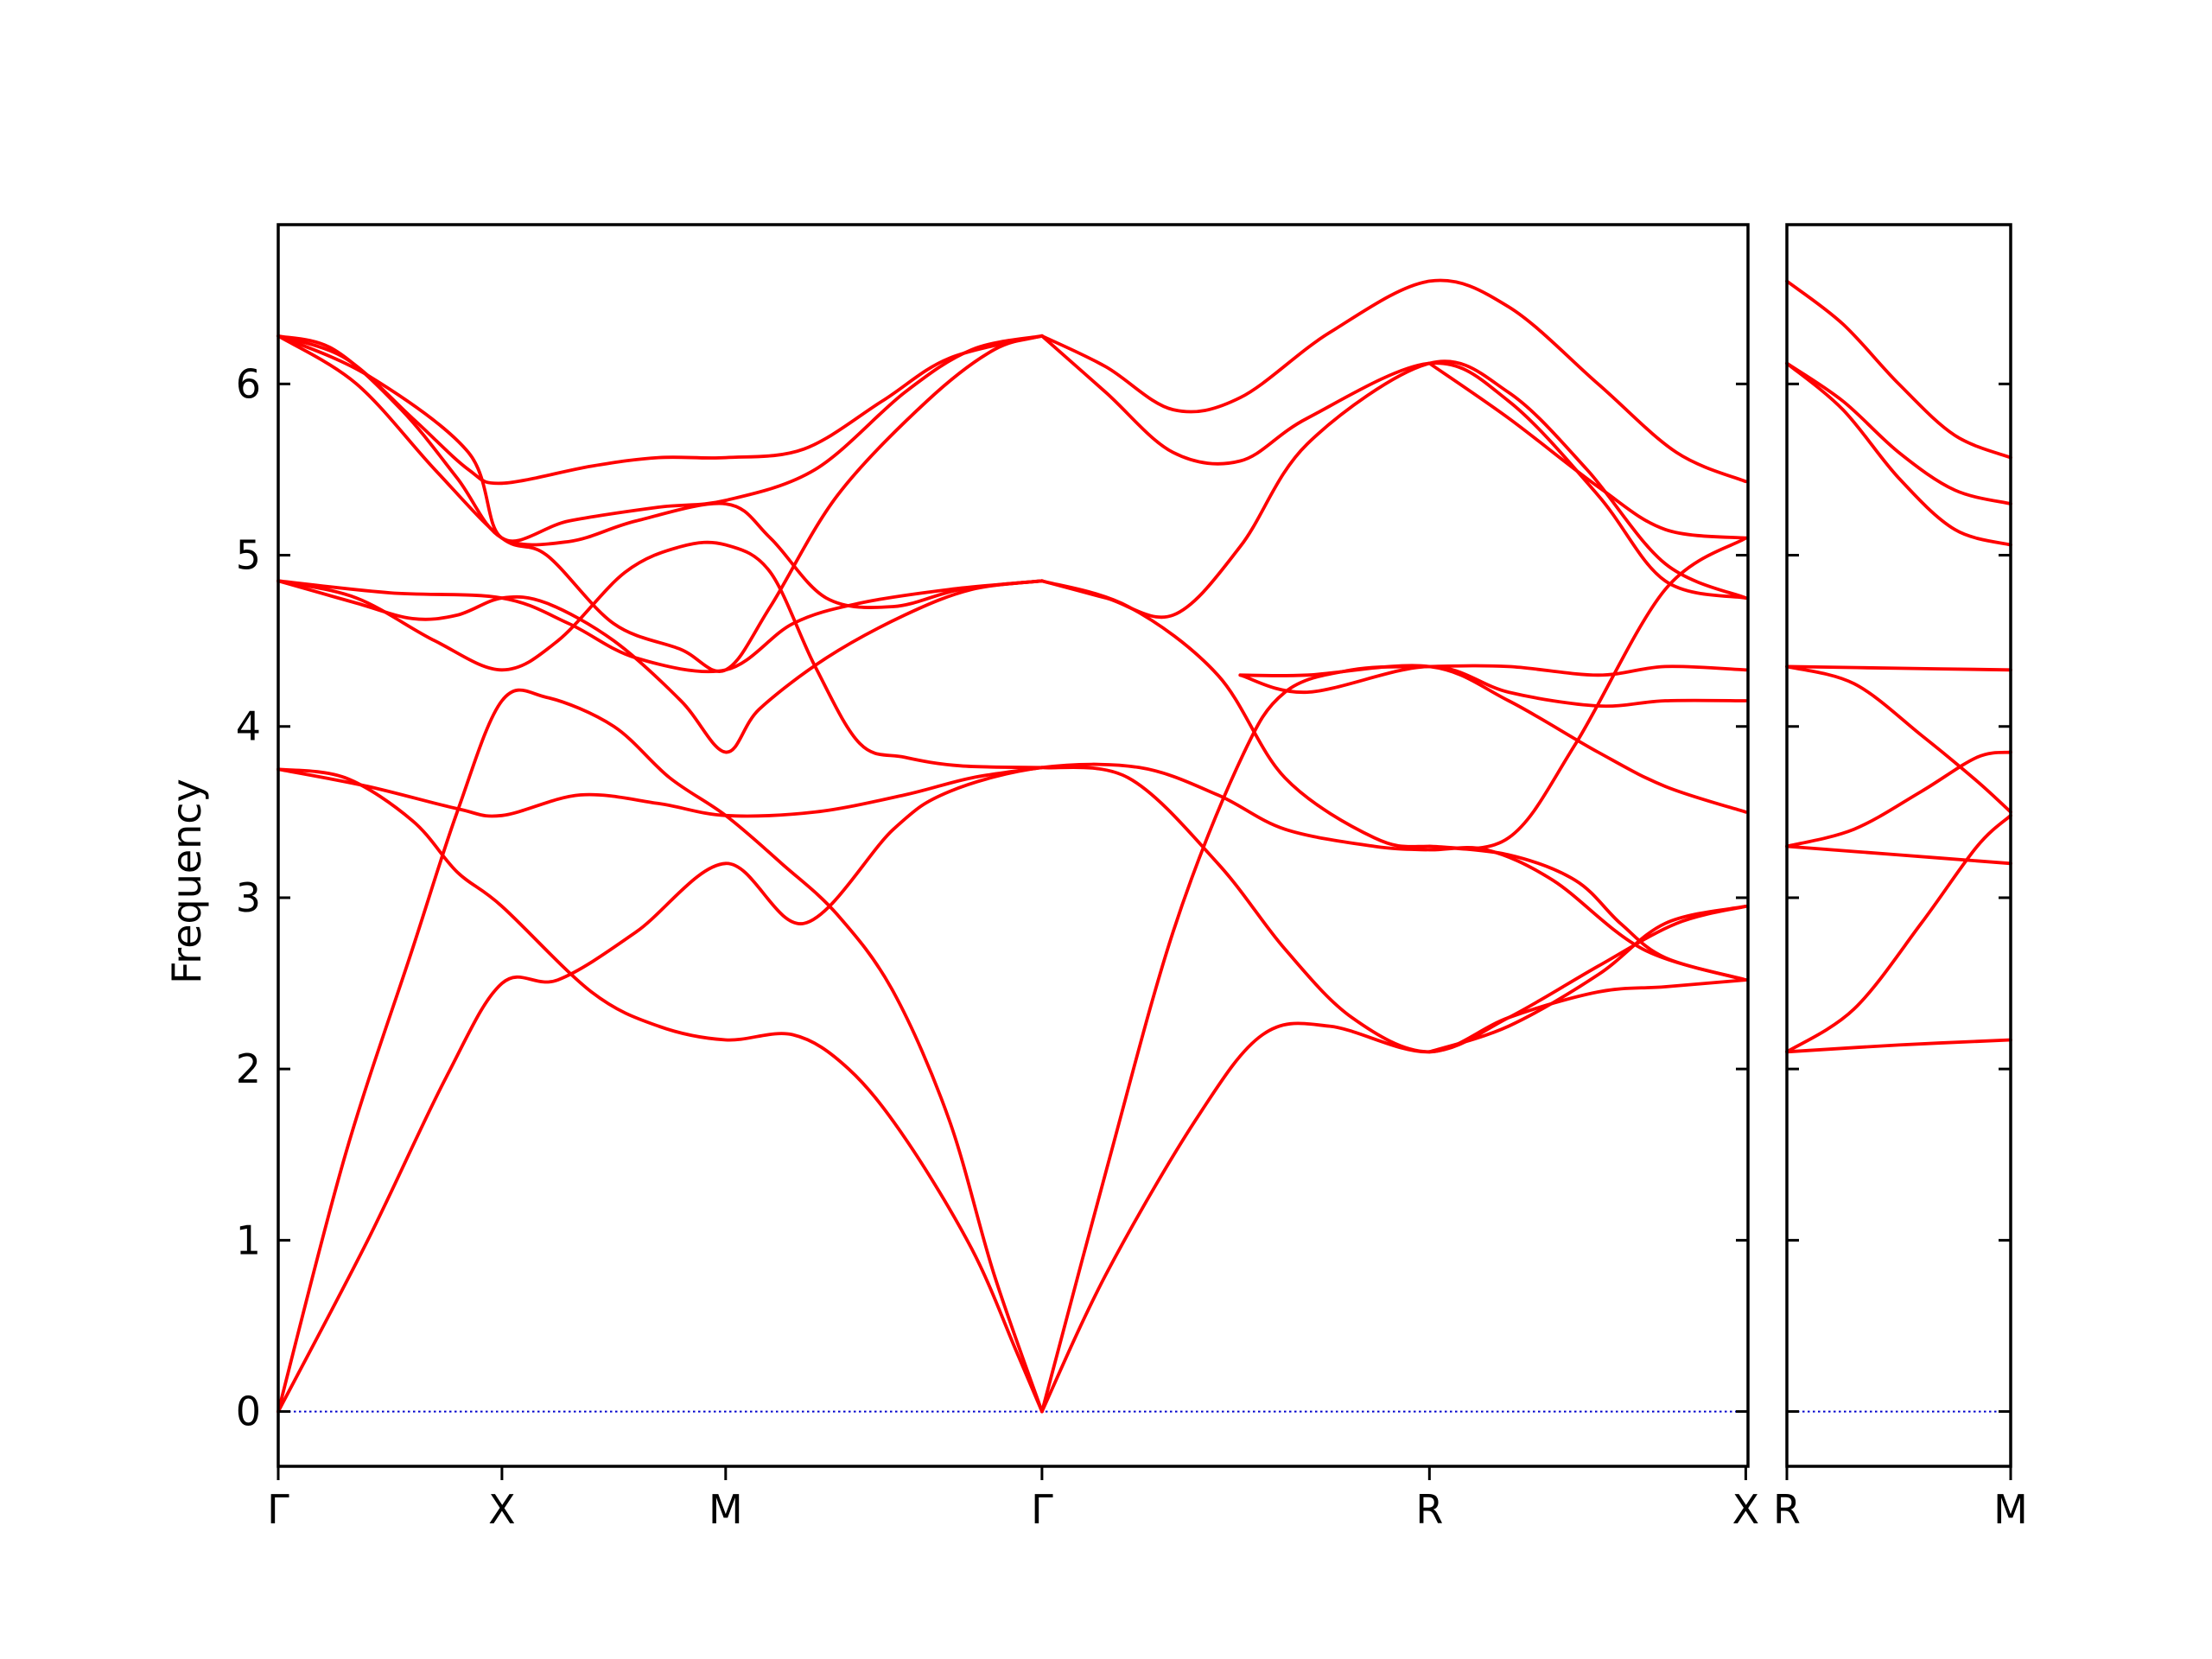 The height and width of the screenshot is (1659, 2212). What do you see at coordinates (248, 555) in the screenshot?
I see `y-tick-label: 5` at bounding box center [248, 555].